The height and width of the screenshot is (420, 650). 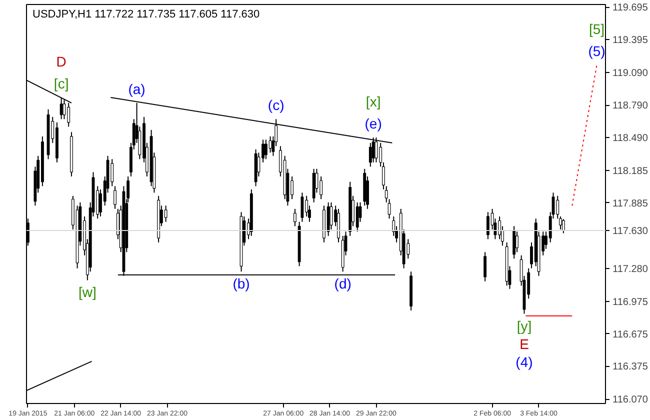 I want to click on y-tick-label: 117.885, so click(x=630, y=204).